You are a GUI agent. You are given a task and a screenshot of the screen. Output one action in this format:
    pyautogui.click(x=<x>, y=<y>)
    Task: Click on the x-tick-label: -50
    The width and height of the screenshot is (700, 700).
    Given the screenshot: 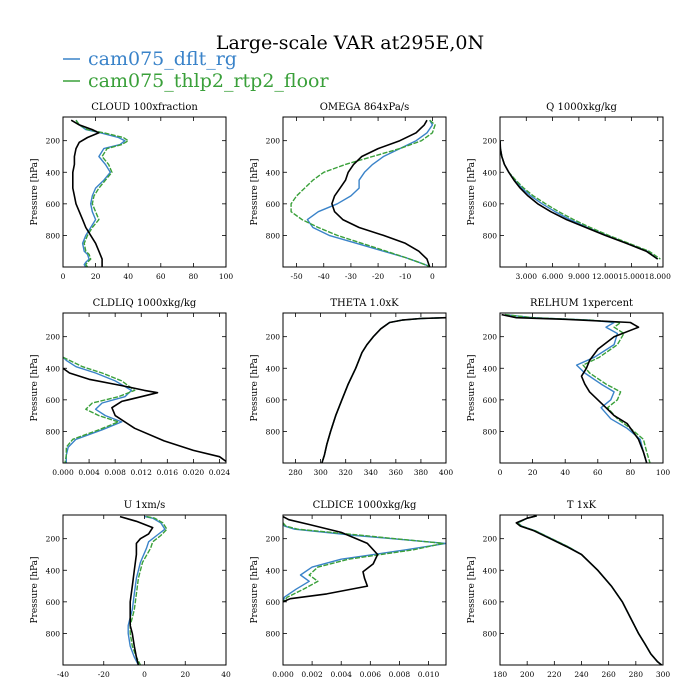 What is the action you would take?
    pyautogui.click(x=297, y=276)
    